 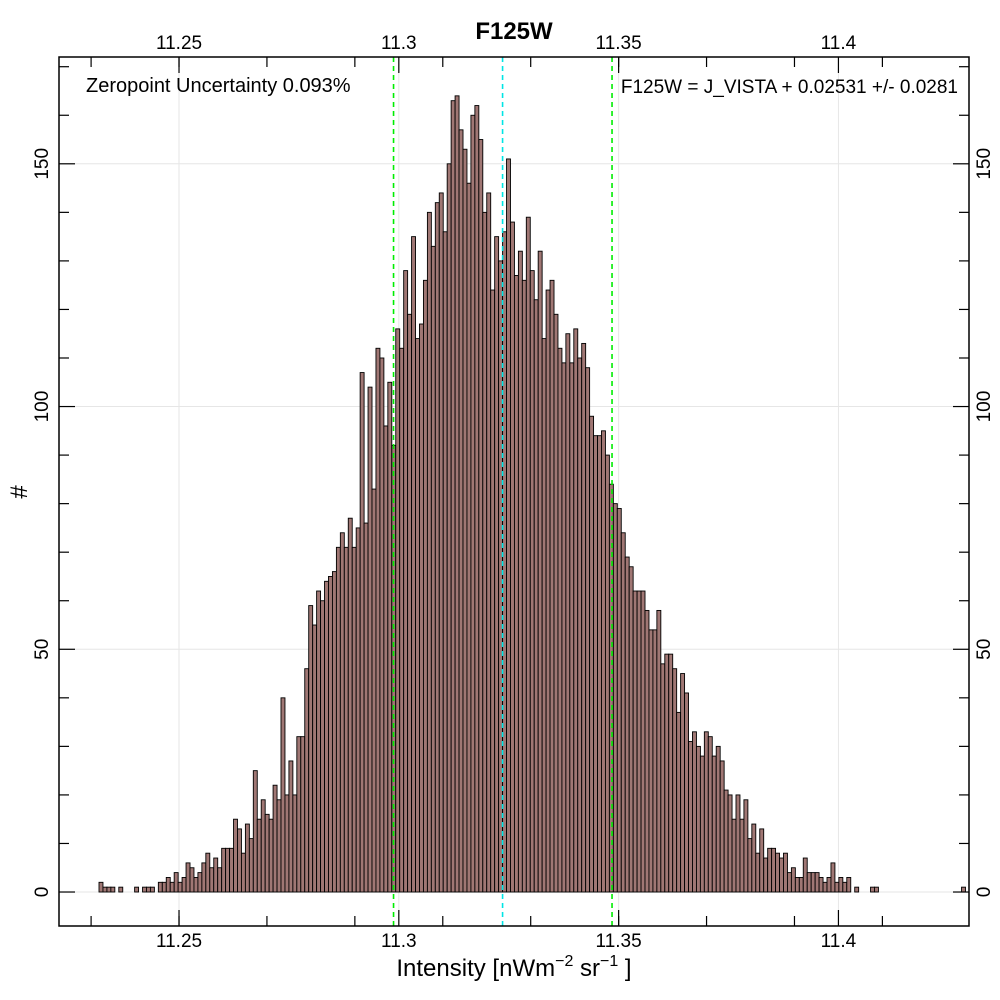 What do you see at coordinates (42, 164) in the screenshot?
I see `y-tick-label-left: 150` at bounding box center [42, 164].